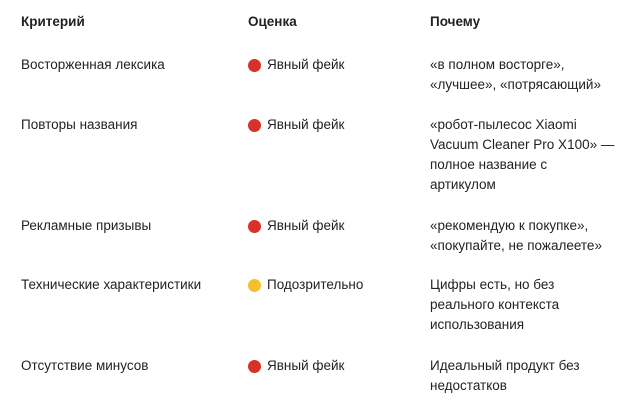 This screenshot has height=403, width=623. Describe the element at coordinates (505, 365) in the screenshot. I see `why-line: Идеальный продукт без` at that location.